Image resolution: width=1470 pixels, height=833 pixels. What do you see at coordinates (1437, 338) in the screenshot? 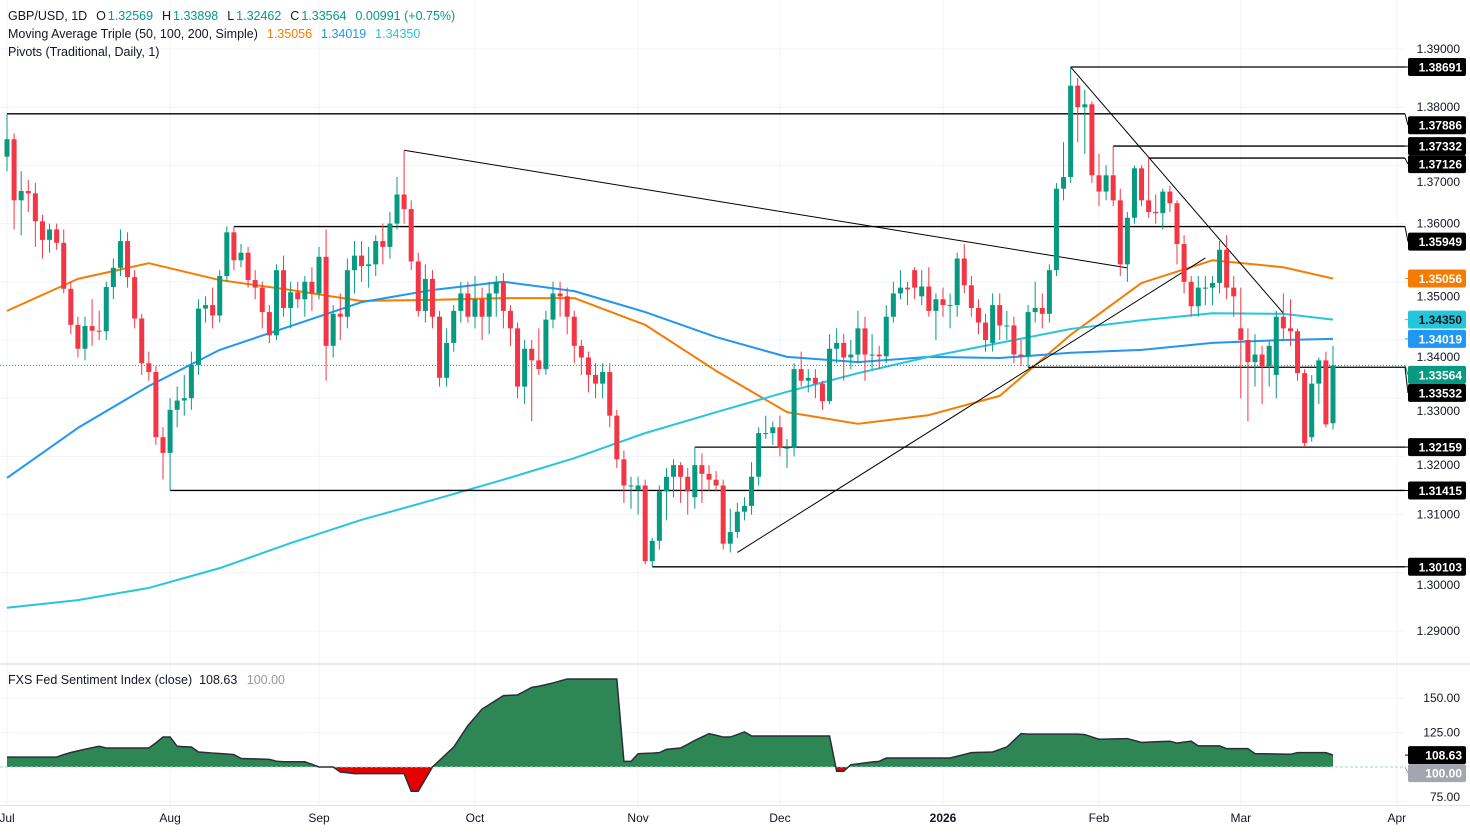
I see `badge-bg` at bounding box center [1437, 338].